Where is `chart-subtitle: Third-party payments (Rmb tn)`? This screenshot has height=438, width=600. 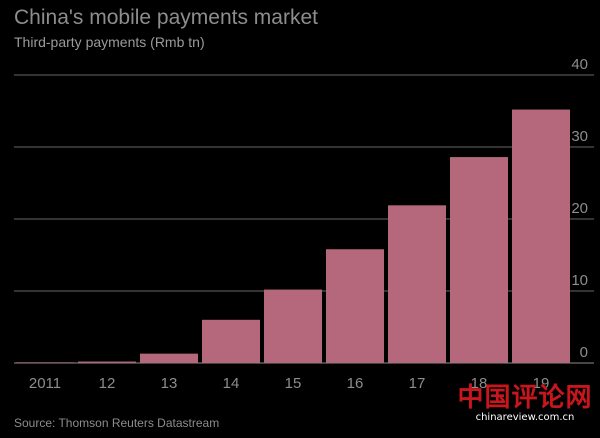 chart-subtitle: Third-party payments (Rmb tn) is located at coordinates (109, 42).